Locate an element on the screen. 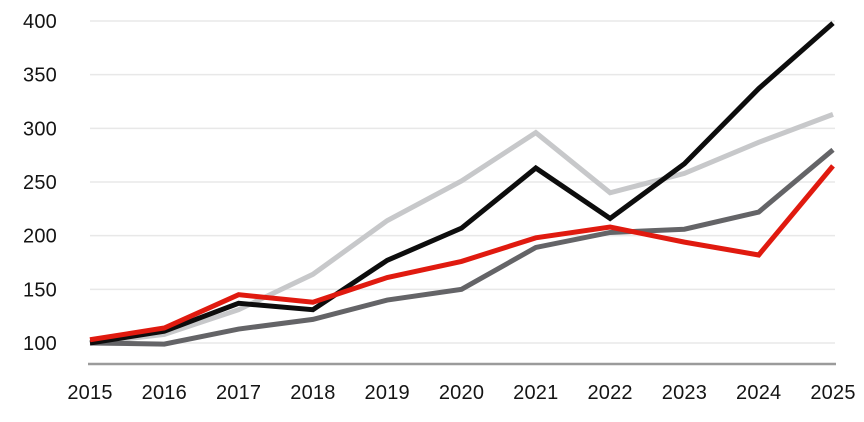  x-axis-tick-label: 2020 is located at coordinates (461, 393).